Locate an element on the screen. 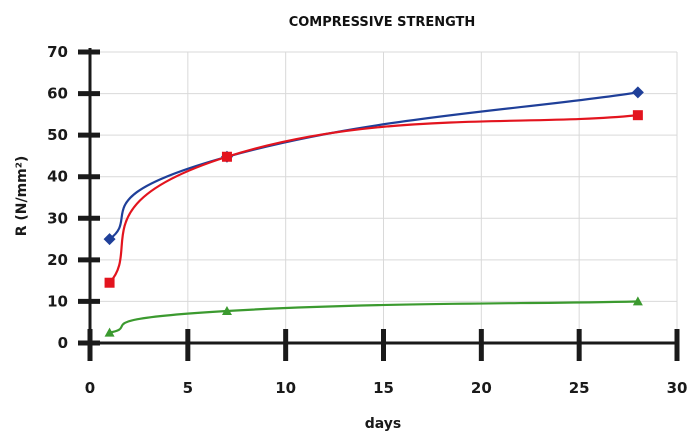 The width and height of the screenshot is (695, 434). x-tick-label: 5 is located at coordinates (188, 388).